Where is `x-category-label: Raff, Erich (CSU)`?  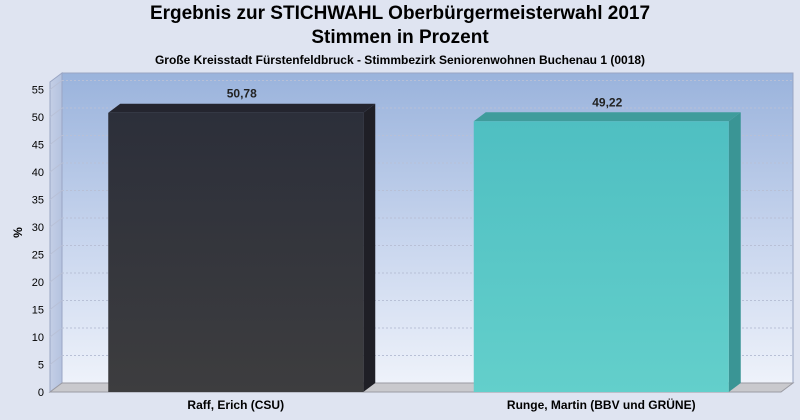
x-category-label: Raff, Erich (CSU) is located at coordinates (235, 405).